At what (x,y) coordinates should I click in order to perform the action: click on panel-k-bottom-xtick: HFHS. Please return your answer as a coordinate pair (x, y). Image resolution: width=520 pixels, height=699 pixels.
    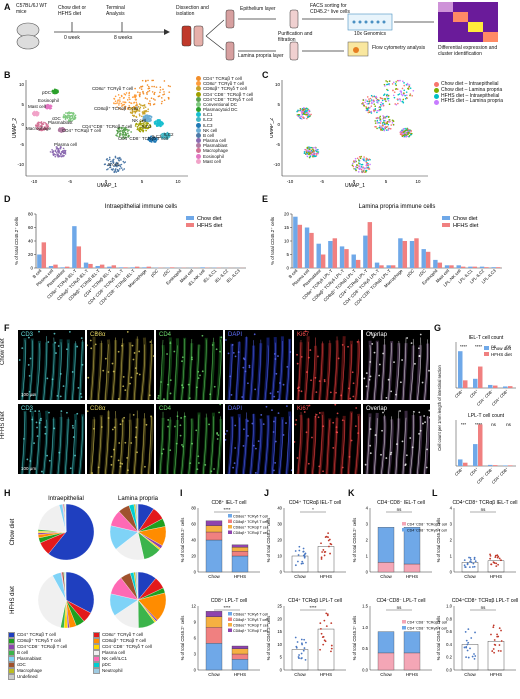
    Looking at the image, I should click on (412, 674).